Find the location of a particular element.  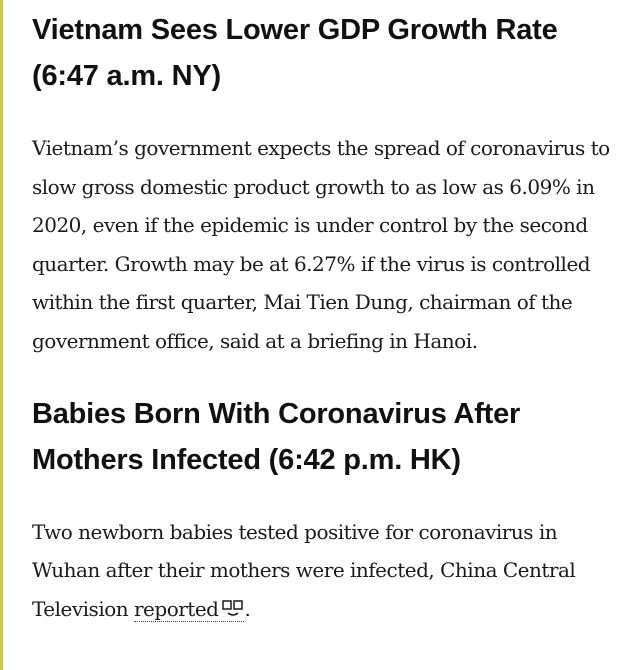

reported-link-label: reported is located at coordinates (176, 608).